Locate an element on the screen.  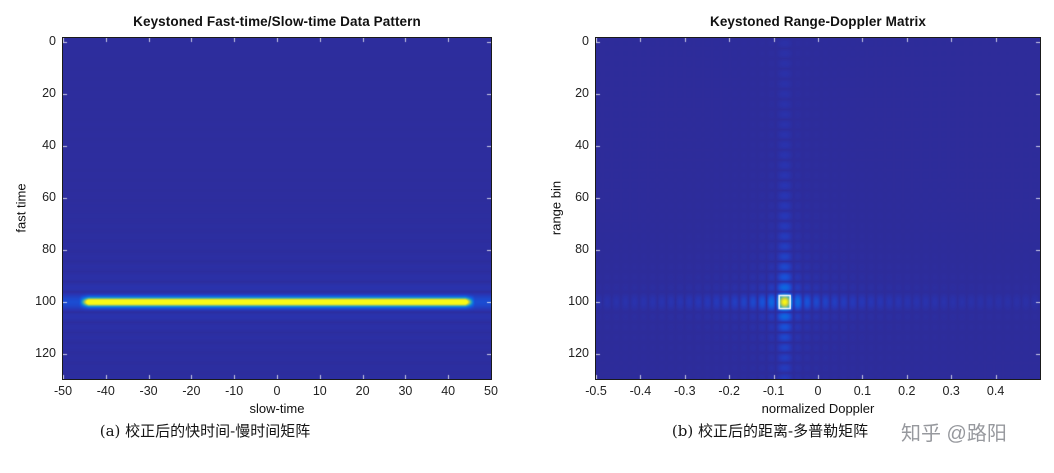
x-tick-label: -40 is located at coordinates (105, 391).